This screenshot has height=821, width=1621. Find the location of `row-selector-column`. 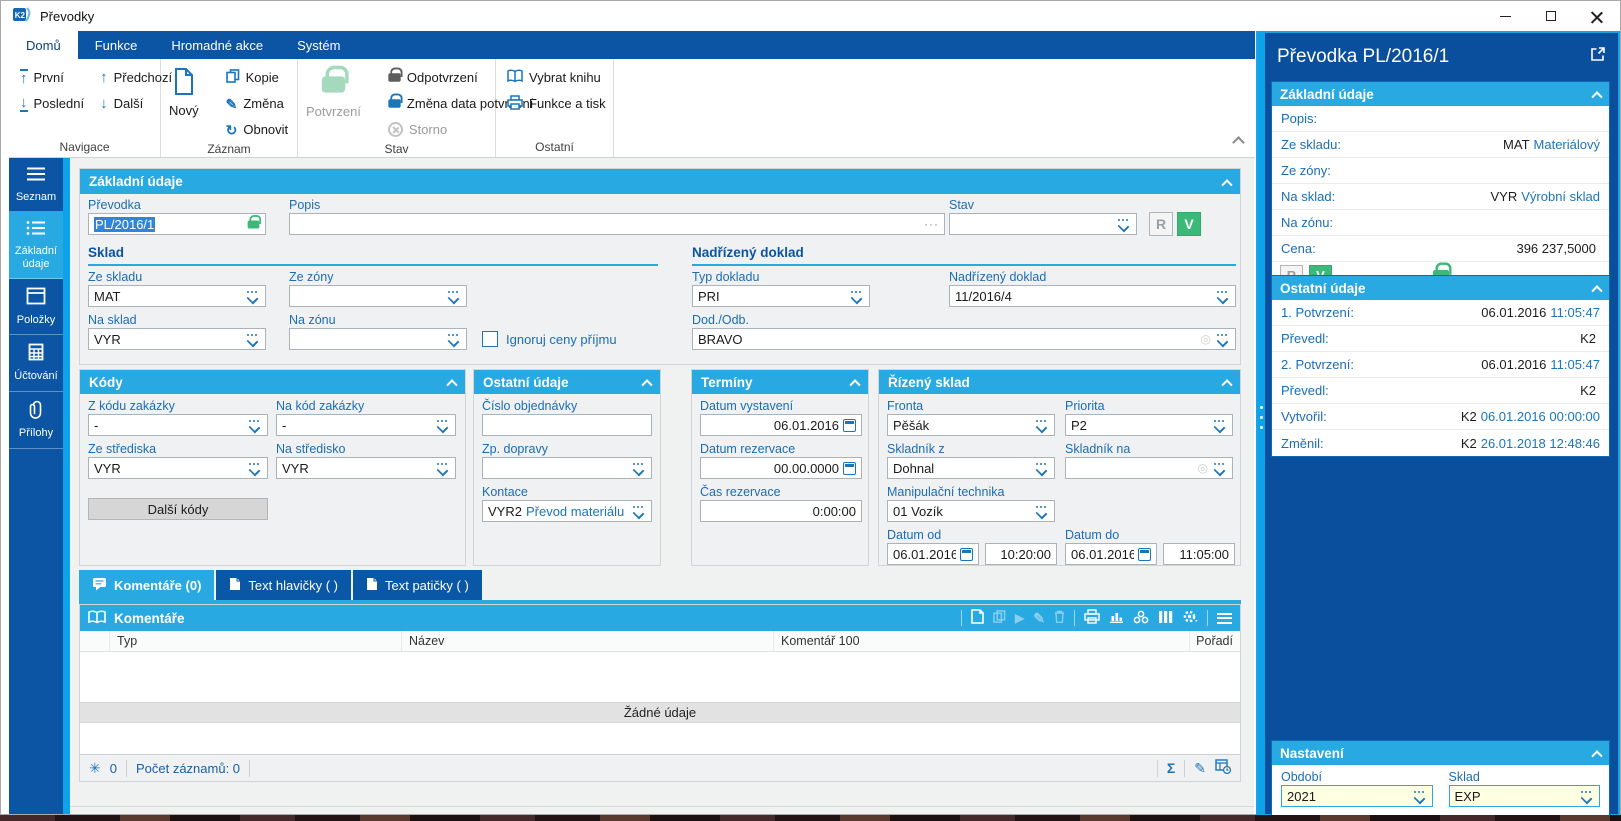

row-selector-column is located at coordinates (95, 641).